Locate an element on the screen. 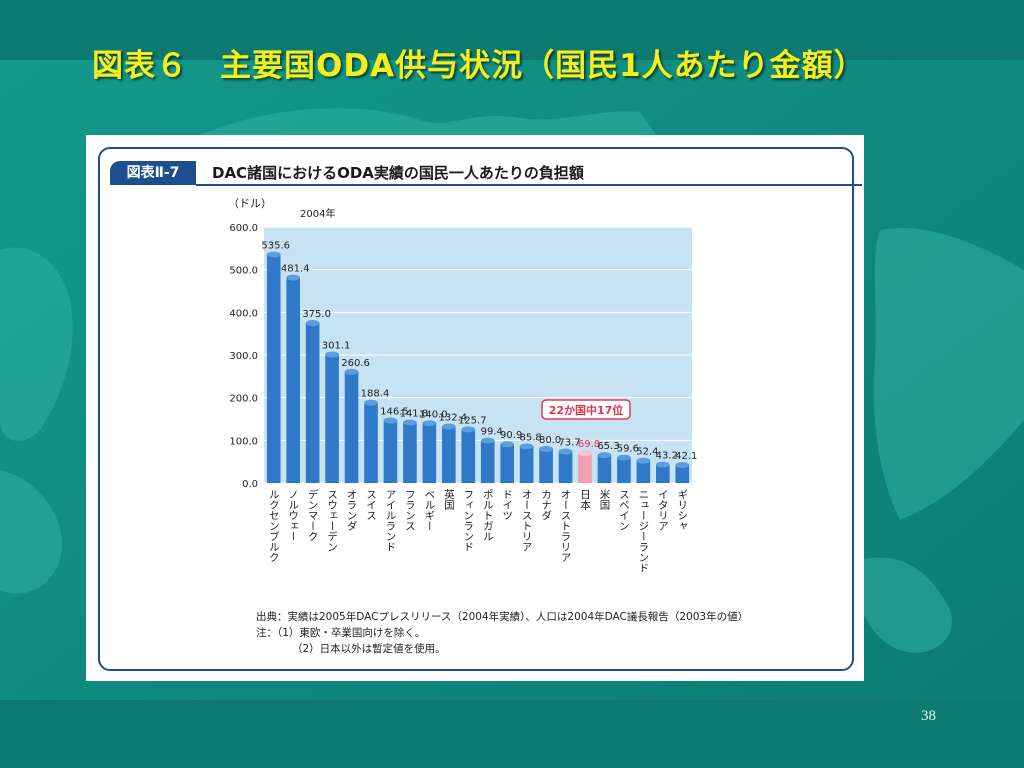 This screenshot has width=1024, height=768. y-tick-label: 400.0 is located at coordinates (243, 313).